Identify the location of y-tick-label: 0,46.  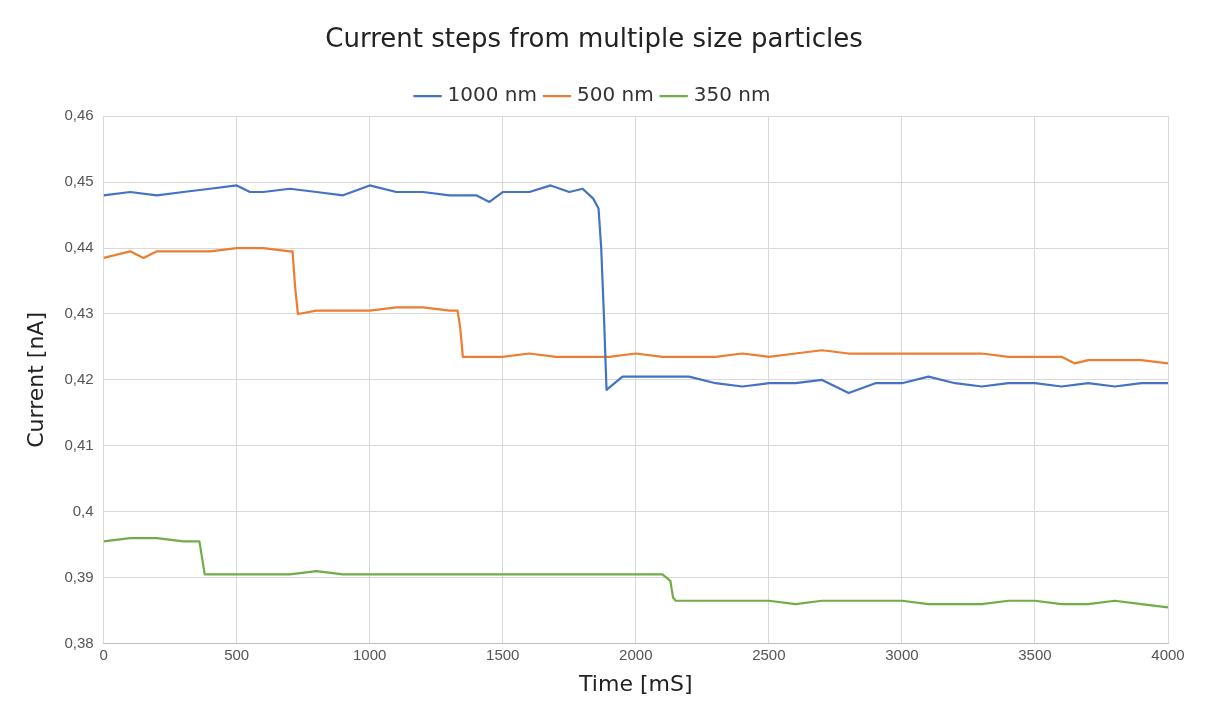
(79, 115).